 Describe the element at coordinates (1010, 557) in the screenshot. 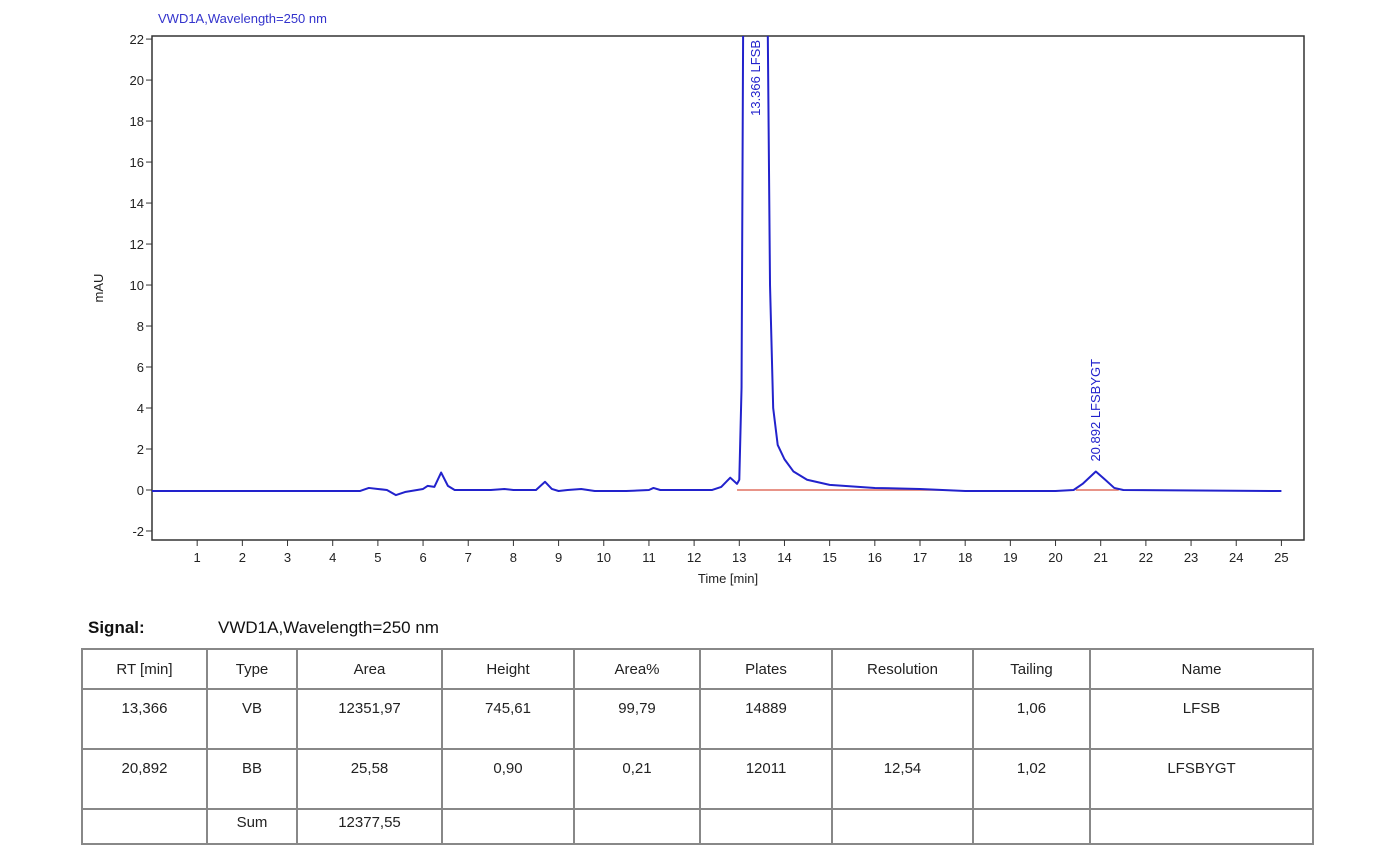

I see `x-tick-label: 19` at that location.